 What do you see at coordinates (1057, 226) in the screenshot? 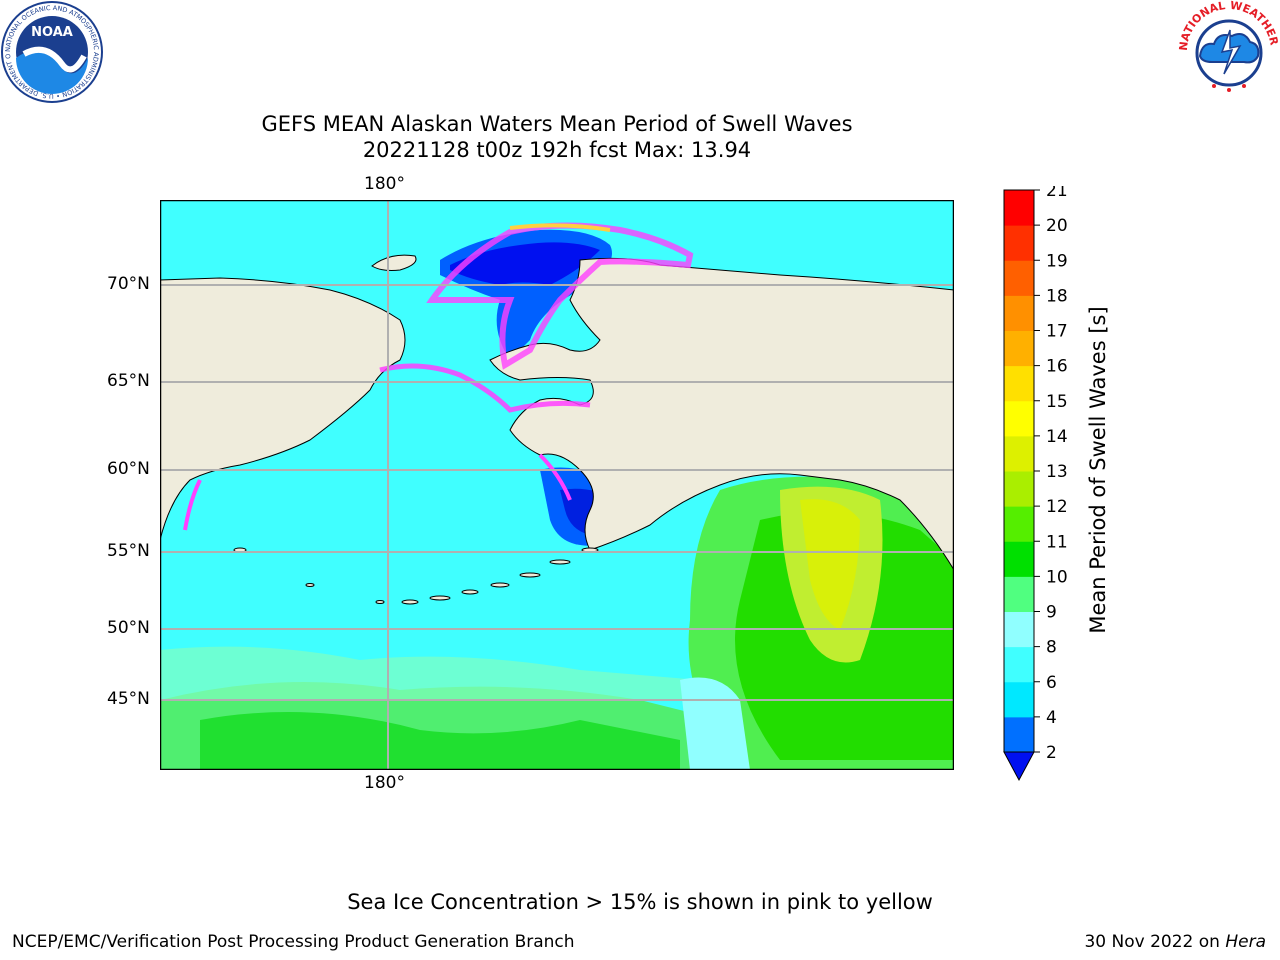
I see `colorbar-tick-label: 20` at bounding box center [1057, 226].